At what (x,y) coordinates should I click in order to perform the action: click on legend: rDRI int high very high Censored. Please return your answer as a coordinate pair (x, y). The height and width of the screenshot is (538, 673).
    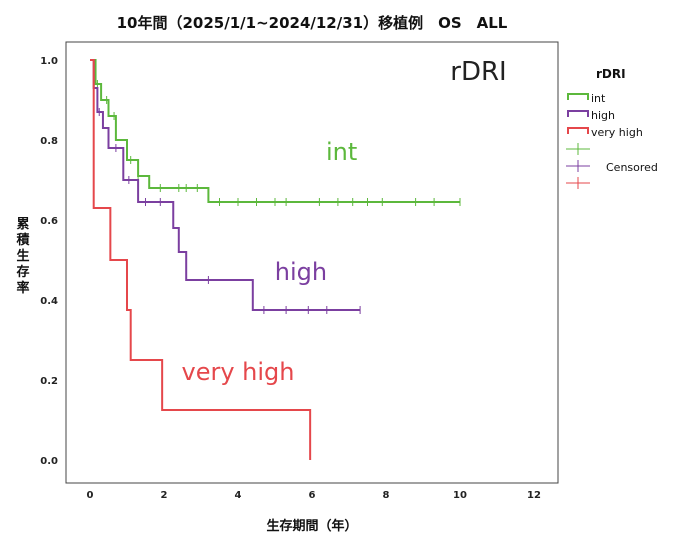
    Looking at the image, I should click on (612, 128).